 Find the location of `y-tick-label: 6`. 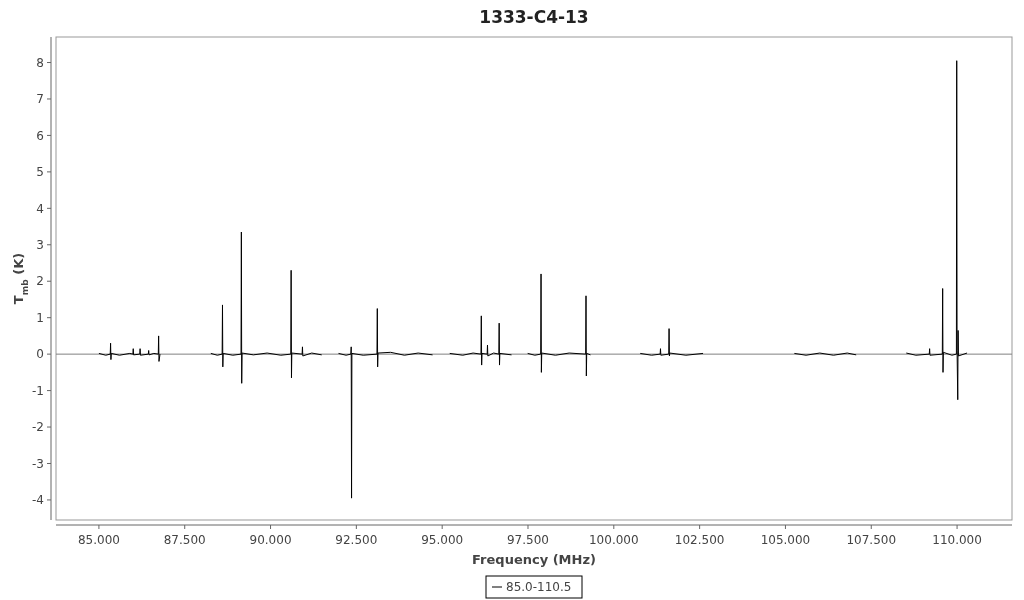

y-tick-label: 6 is located at coordinates (40, 135).